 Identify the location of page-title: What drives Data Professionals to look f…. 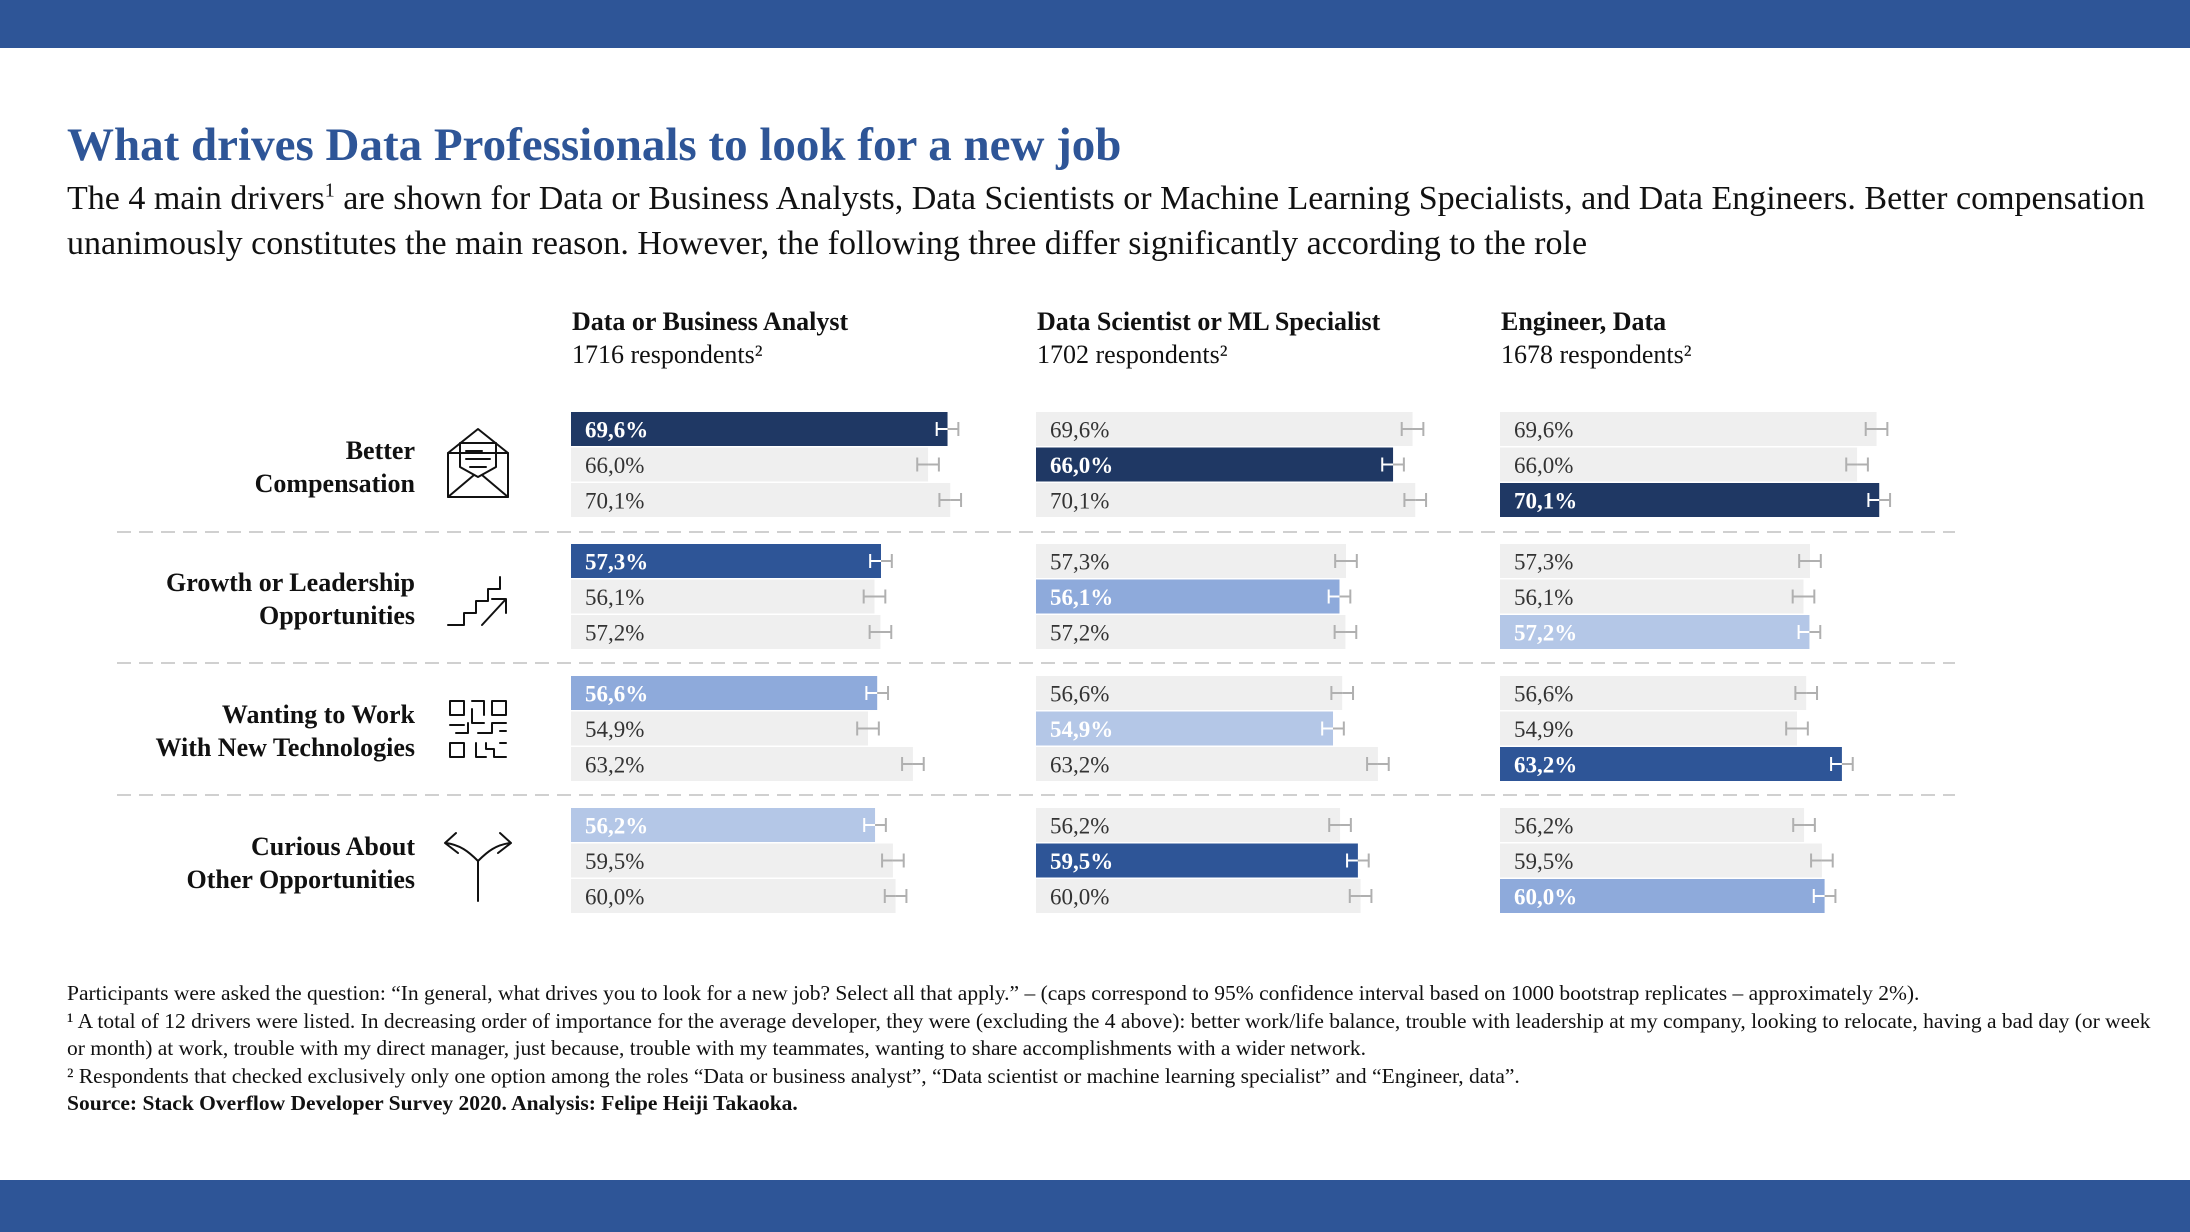
(594, 145).